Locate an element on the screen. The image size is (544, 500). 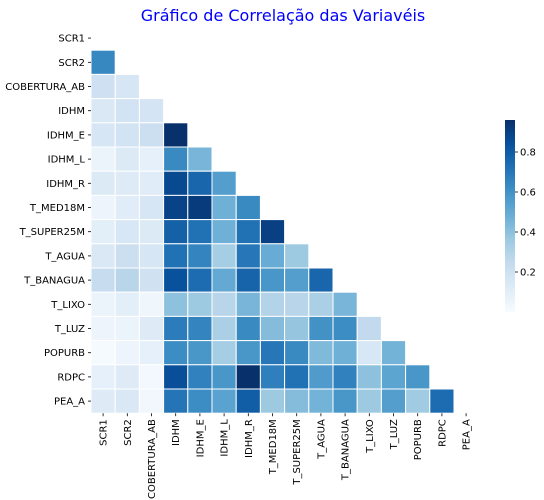
heatmap-cell-T_AGUA-T_MED18M is located at coordinates (272, 256).